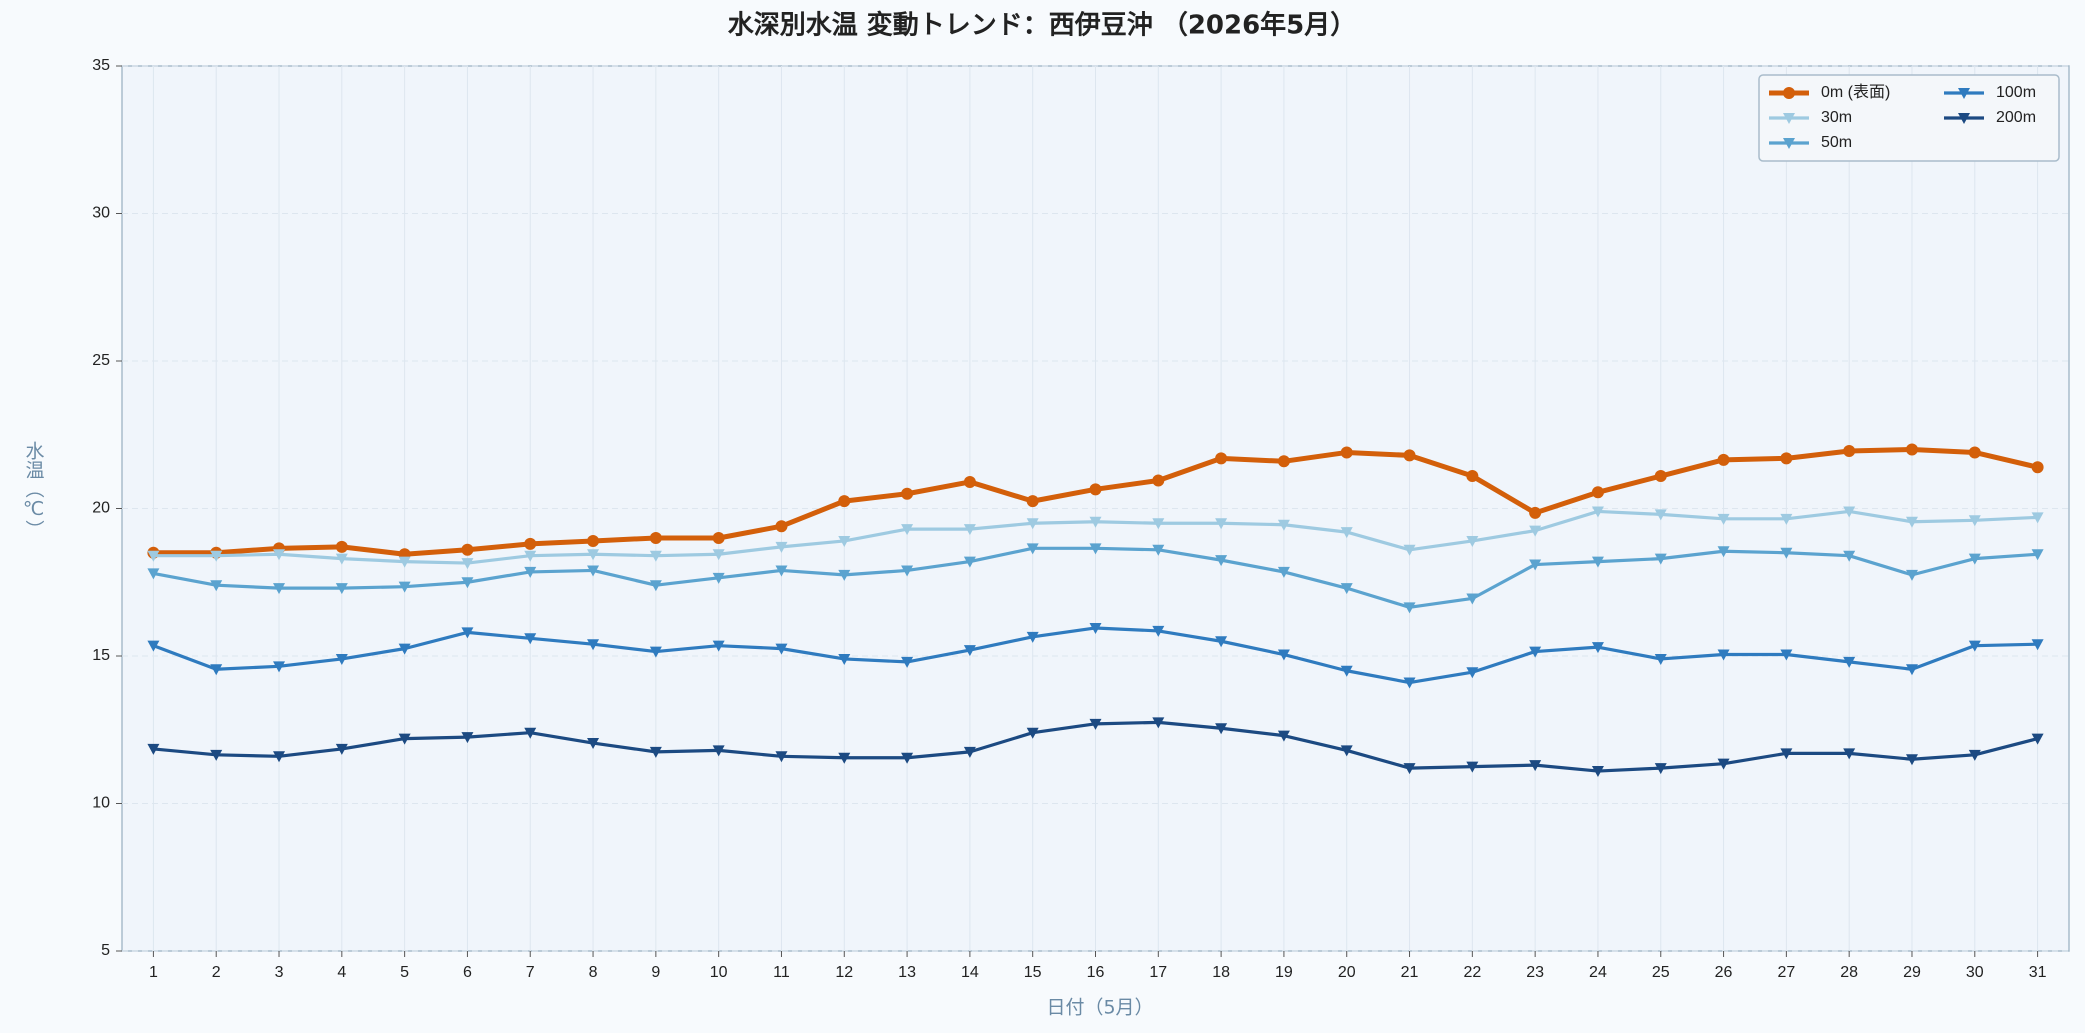 This screenshot has width=2085, height=1033. I want to click on x-tick-label: 13, so click(907, 972).